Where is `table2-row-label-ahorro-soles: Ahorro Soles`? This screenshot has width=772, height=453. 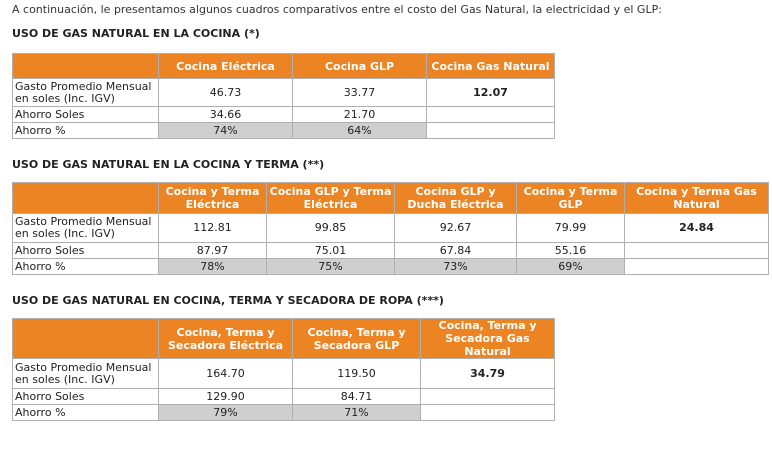
table2-row-label-ahorro-soles: Ahorro Soles is located at coordinates (85, 250).